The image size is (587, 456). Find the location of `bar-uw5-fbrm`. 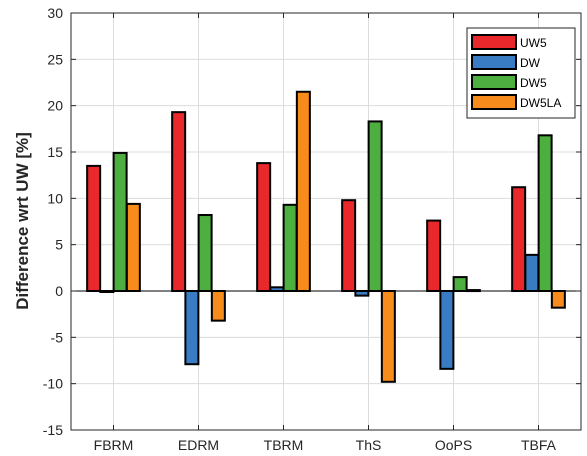

bar-uw5-fbrm is located at coordinates (94, 228).